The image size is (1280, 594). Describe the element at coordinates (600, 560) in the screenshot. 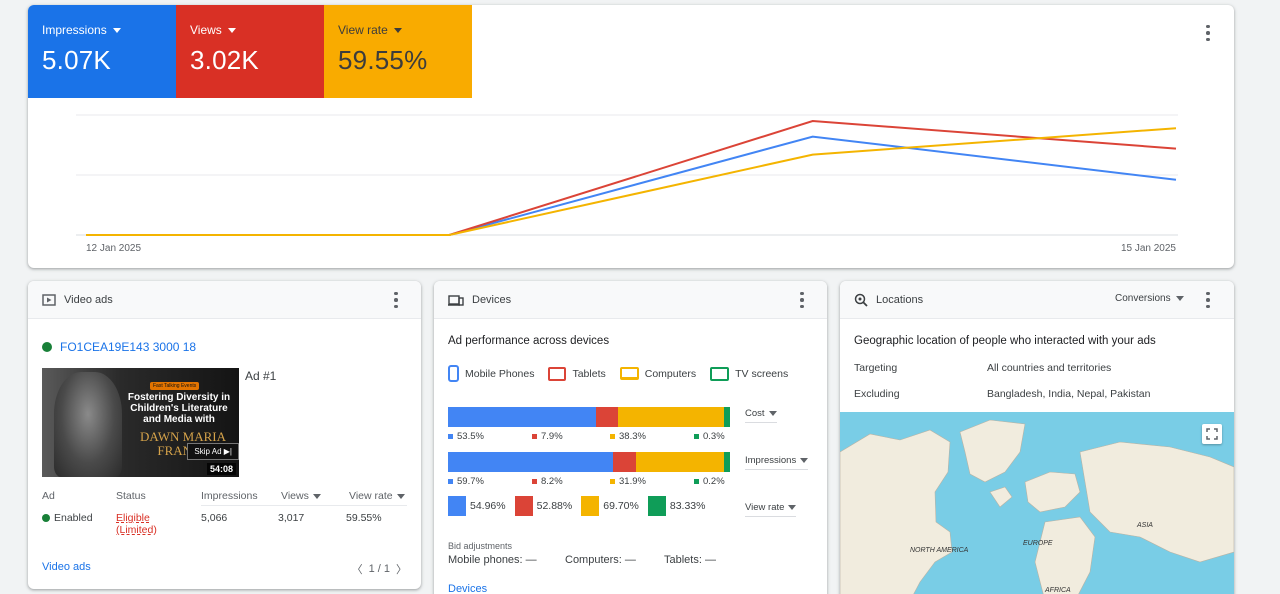

I see `bid-computers: Computers: —` at that location.